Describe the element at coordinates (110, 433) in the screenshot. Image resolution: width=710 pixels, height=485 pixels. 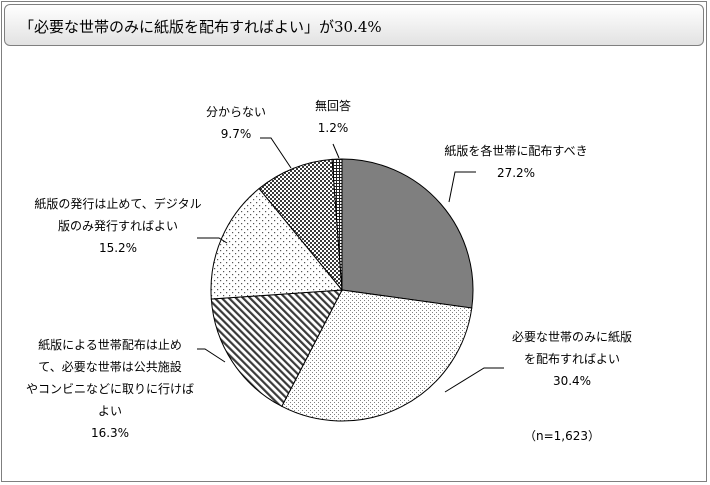
I see `slice-value-label: 16.3%` at that location.